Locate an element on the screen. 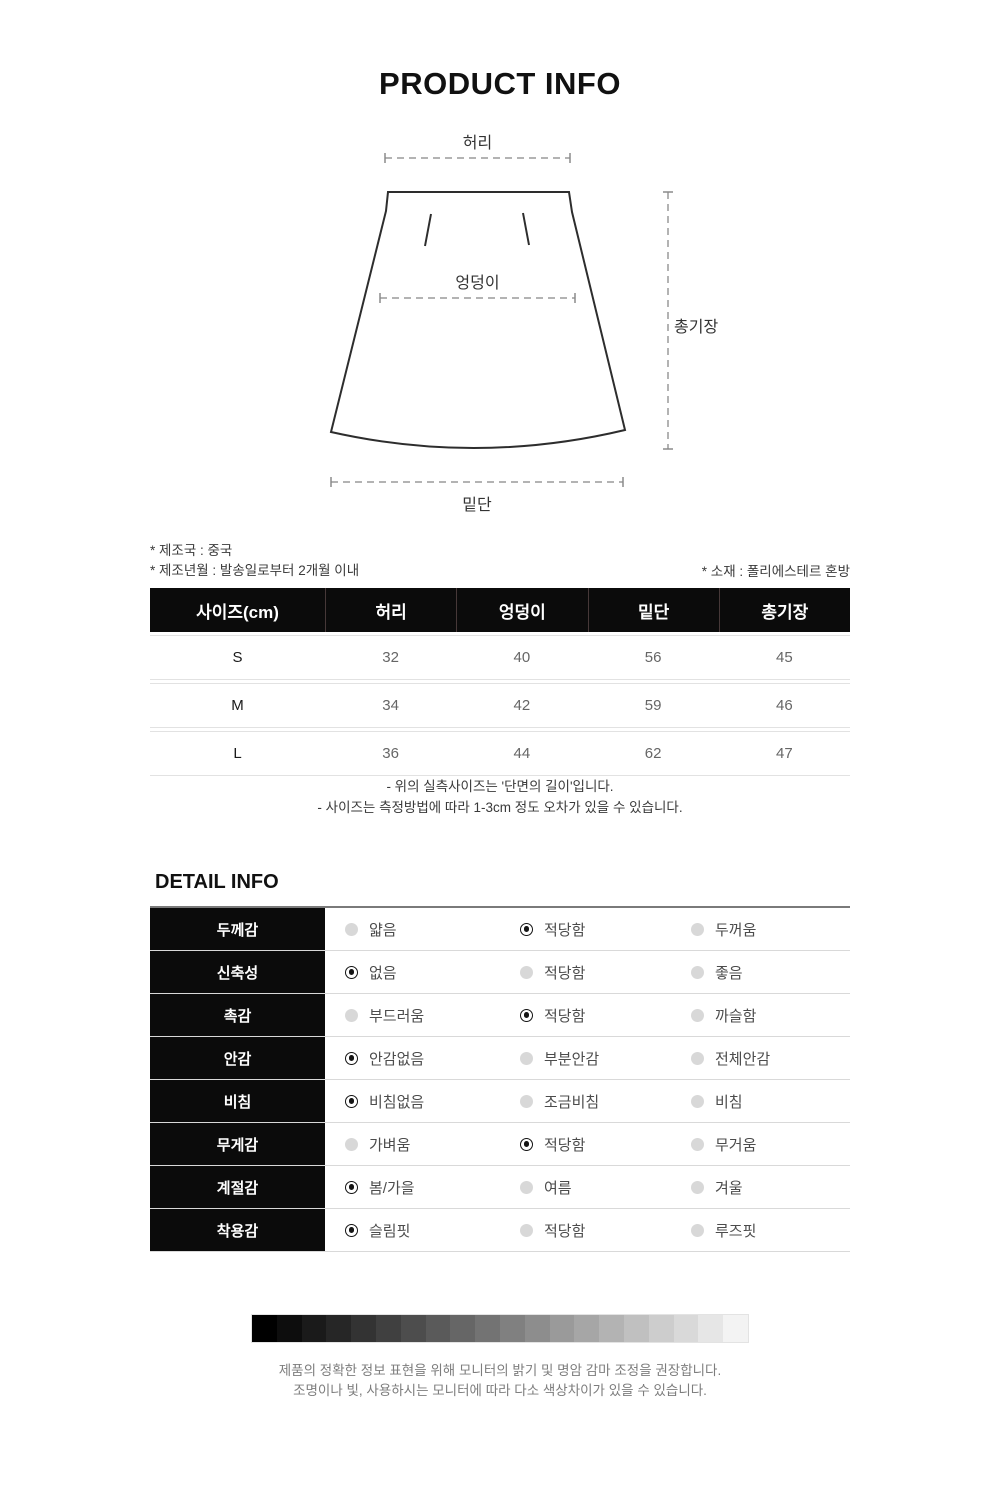 This screenshot has width=1000, height=1500. detail-option: 없음 is located at coordinates (414, 972).